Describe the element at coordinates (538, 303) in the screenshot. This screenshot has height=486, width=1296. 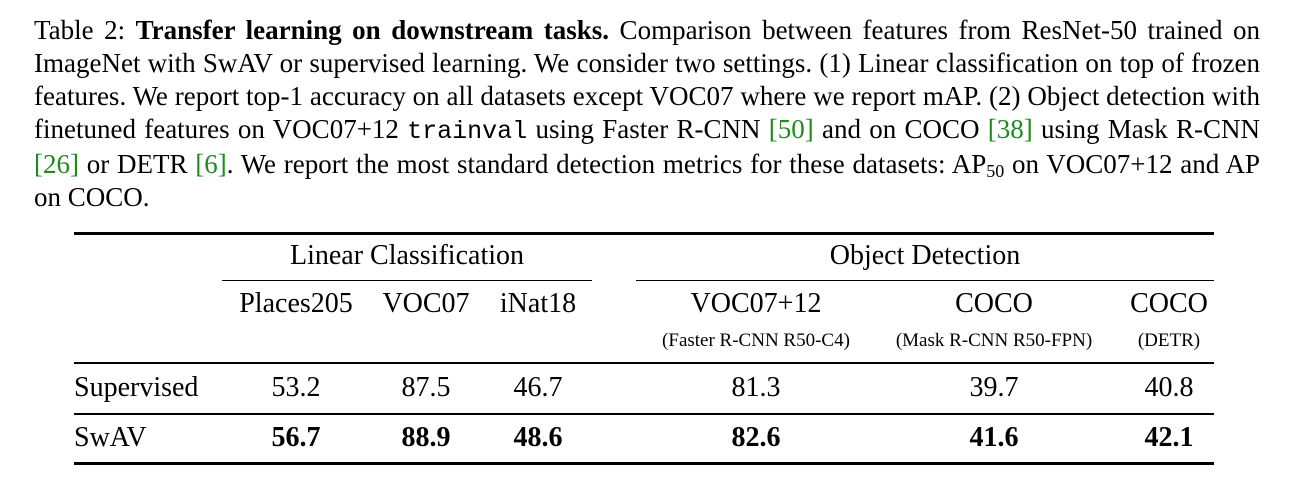
I see `column-header: iNat18` at that location.